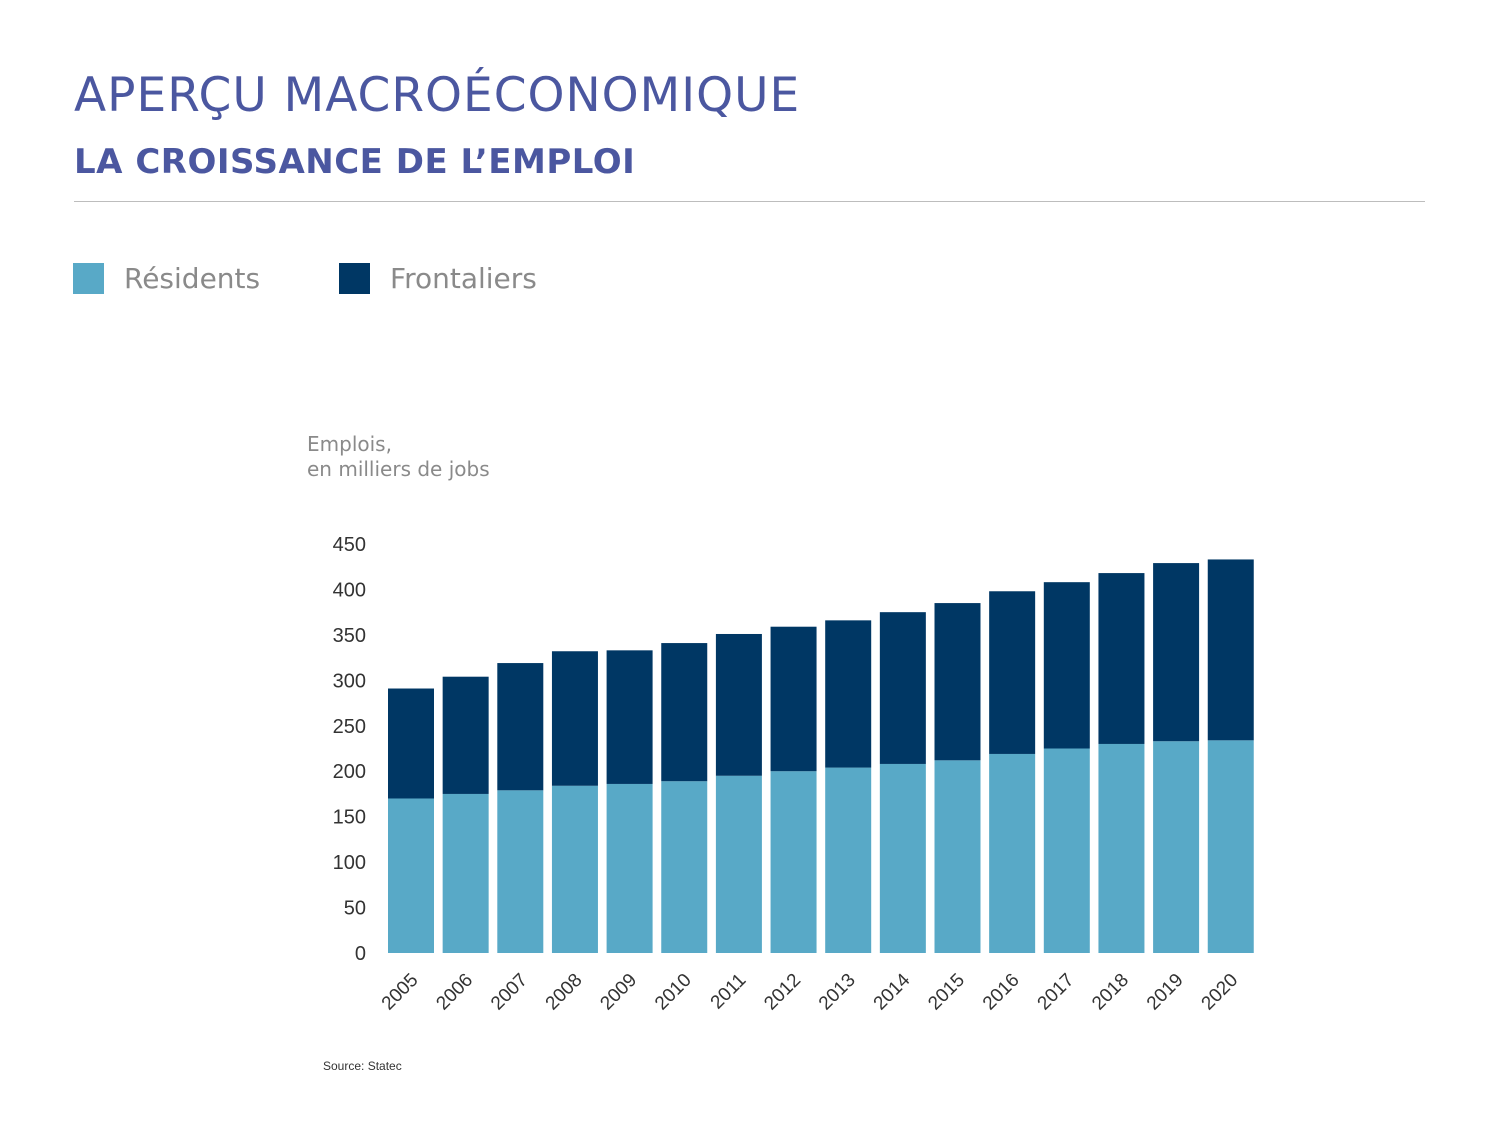  What do you see at coordinates (400, 992) in the screenshot?
I see `x-tick-label: 2005` at bounding box center [400, 992].